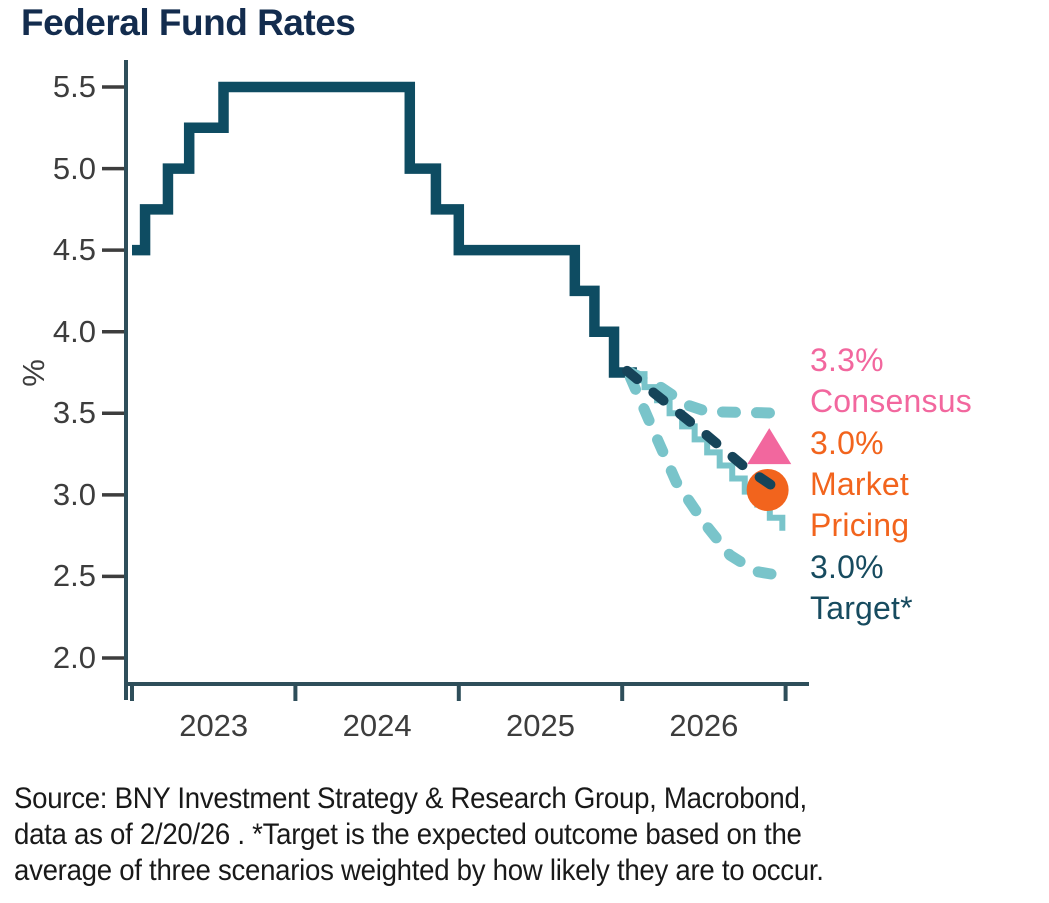 This screenshot has width=1049, height=903. What do you see at coordinates (767, 489) in the screenshot?
I see `market-pricing-marker-icon` at bounding box center [767, 489].